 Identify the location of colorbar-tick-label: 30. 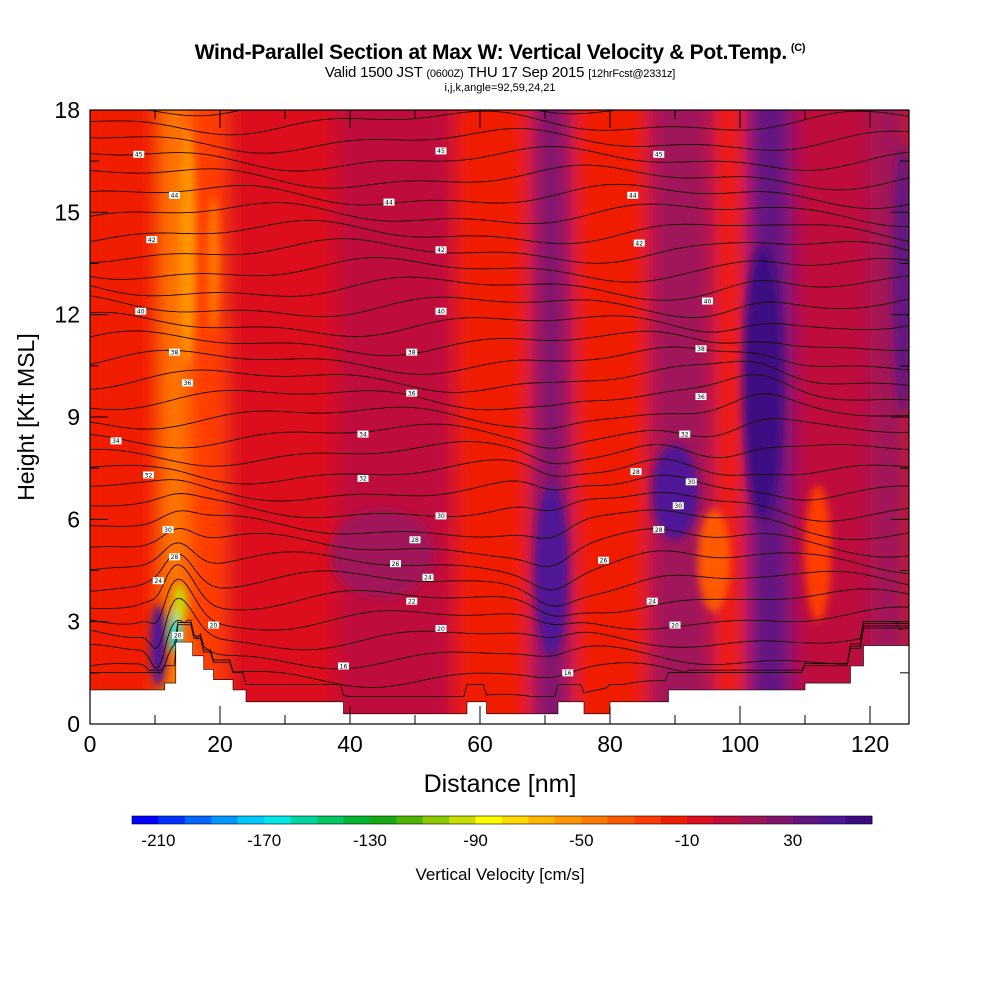
(792, 840).